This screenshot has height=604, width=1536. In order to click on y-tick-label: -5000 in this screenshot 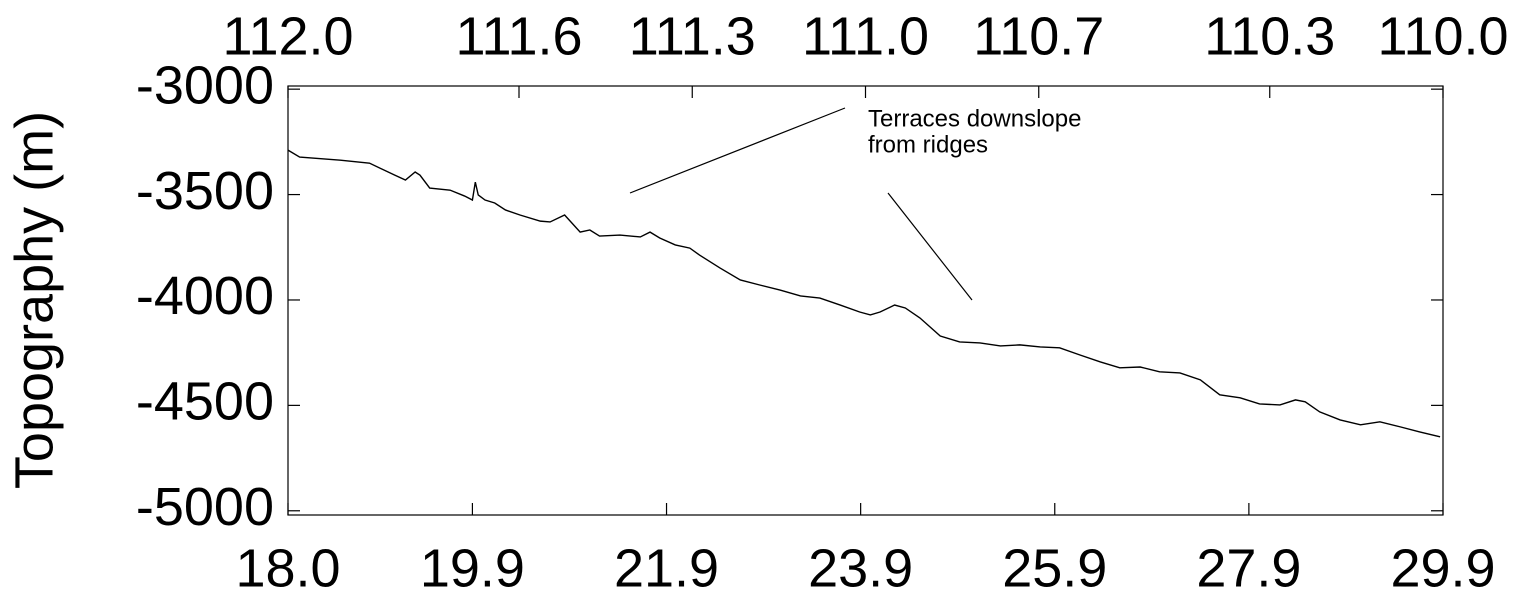, I will do `click(205, 507)`.